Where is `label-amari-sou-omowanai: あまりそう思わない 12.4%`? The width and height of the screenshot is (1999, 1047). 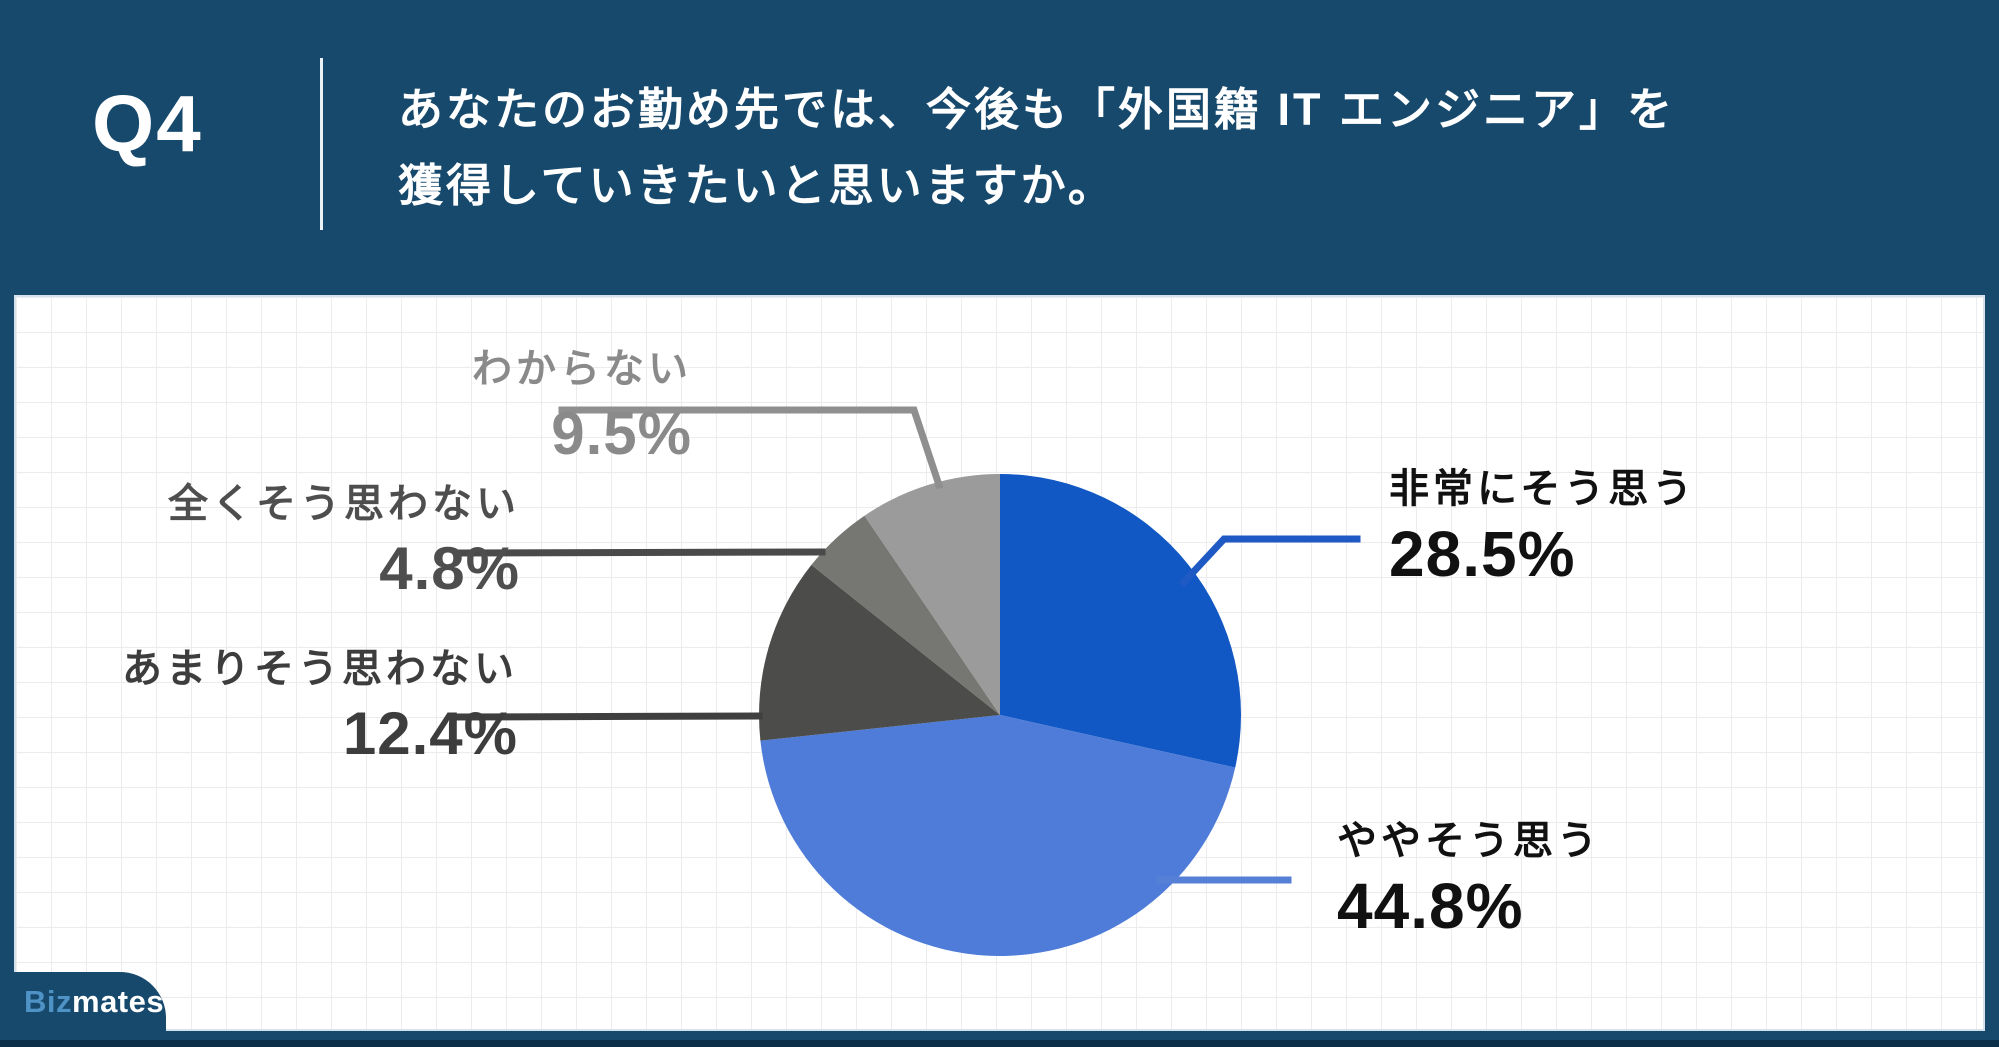
label-amari-sou-omowanai: あまりそう思わない 12.4% is located at coordinates (320, 706).